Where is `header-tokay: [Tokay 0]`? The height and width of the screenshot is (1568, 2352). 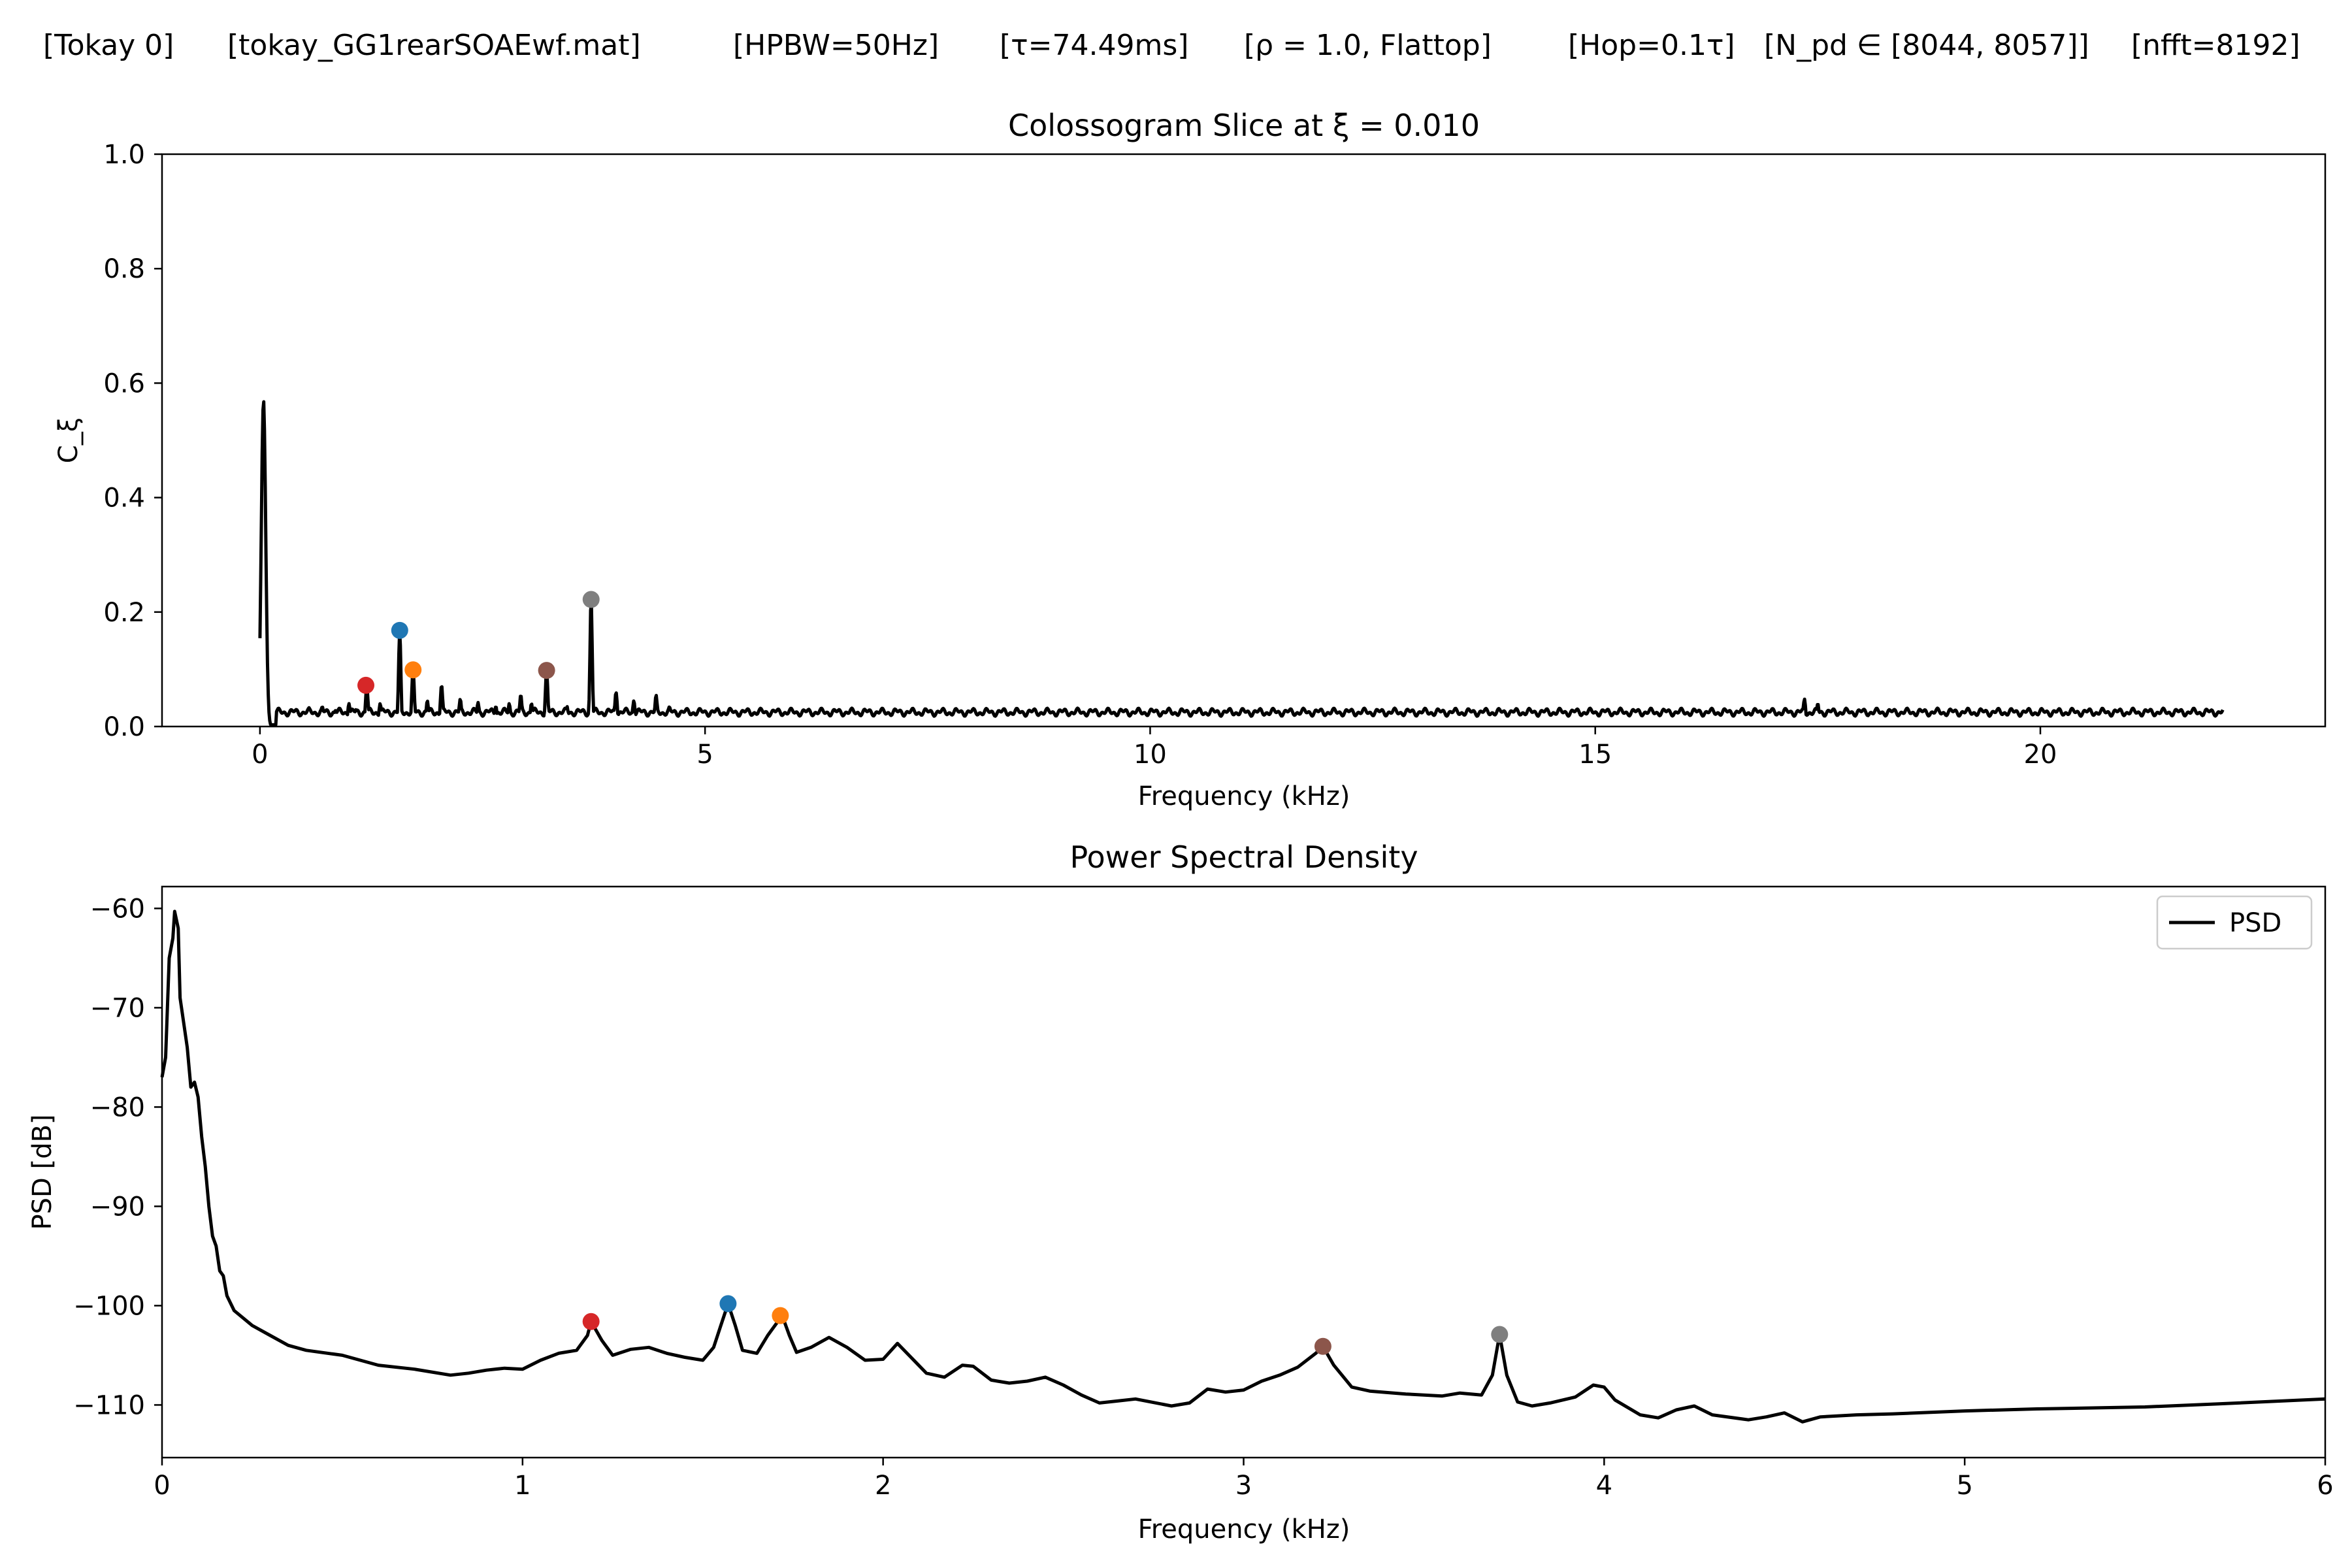 header-tokay: [Tokay 0] is located at coordinates (108, 45).